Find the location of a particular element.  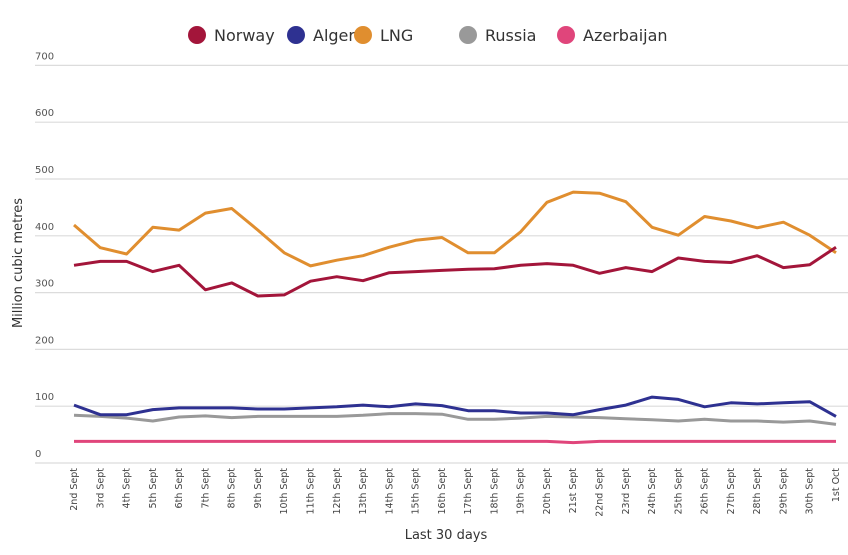

y-axis-label: Million cubic metres is located at coordinates (18, 263).